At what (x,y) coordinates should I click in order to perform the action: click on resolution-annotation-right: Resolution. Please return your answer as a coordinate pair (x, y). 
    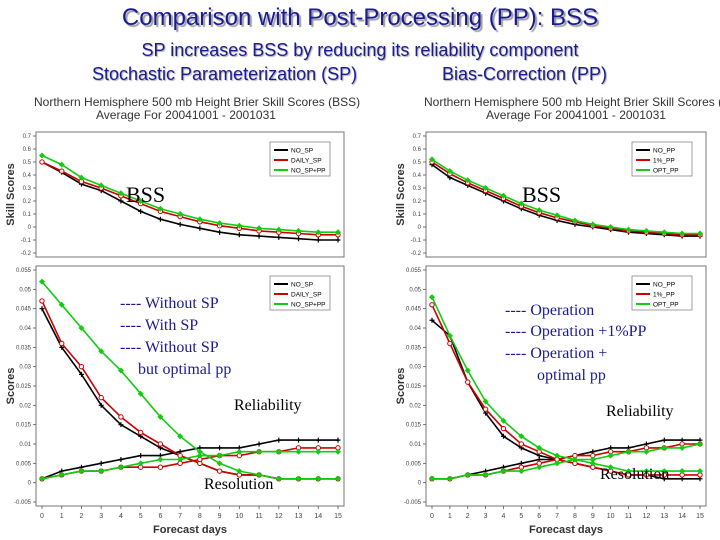
    Looking at the image, I should click on (634, 474).